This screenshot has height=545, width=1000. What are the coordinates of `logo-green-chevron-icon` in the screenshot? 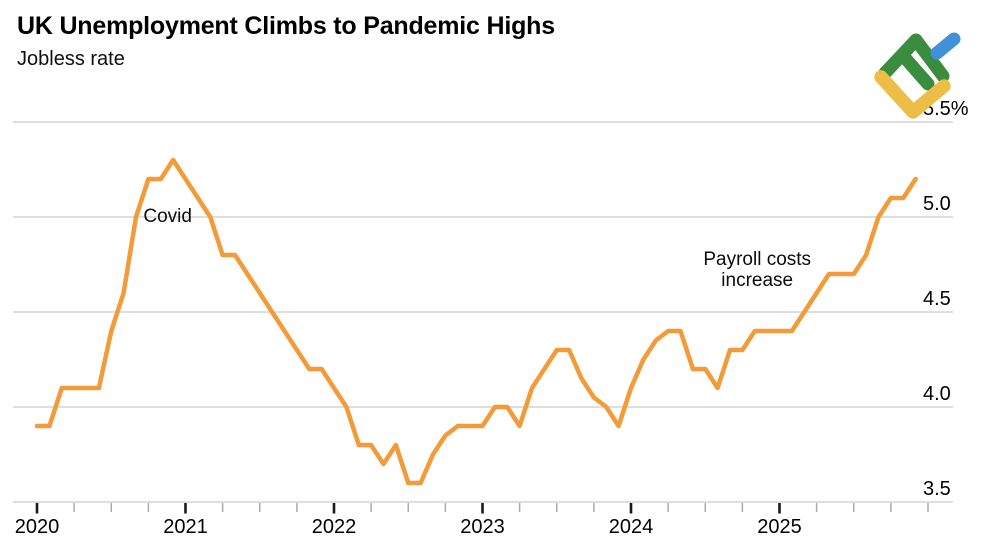 It's located at (914, 58).